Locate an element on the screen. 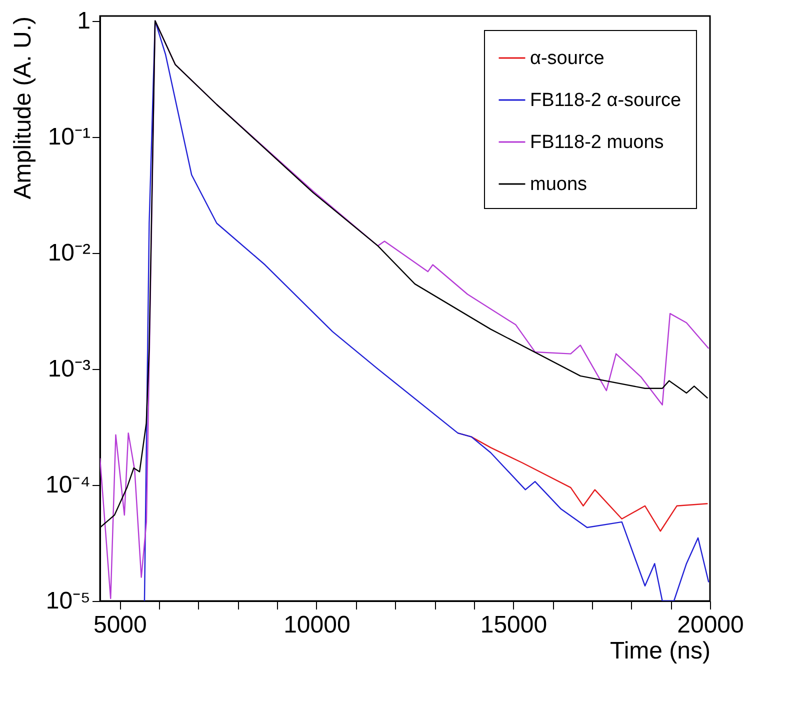 Image resolution: width=790 pixels, height=703 pixels. y-tick-label: 10⁻³ is located at coordinates (69, 368).